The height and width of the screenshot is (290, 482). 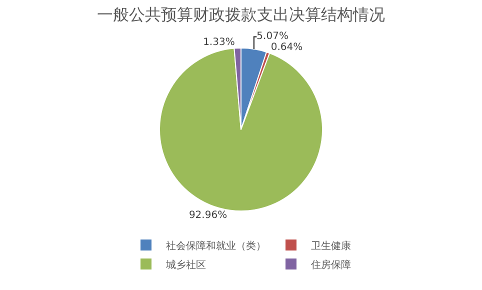 What do you see at coordinates (272, 36) in the screenshot?
I see `data-label: 5.07%` at bounding box center [272, 36].